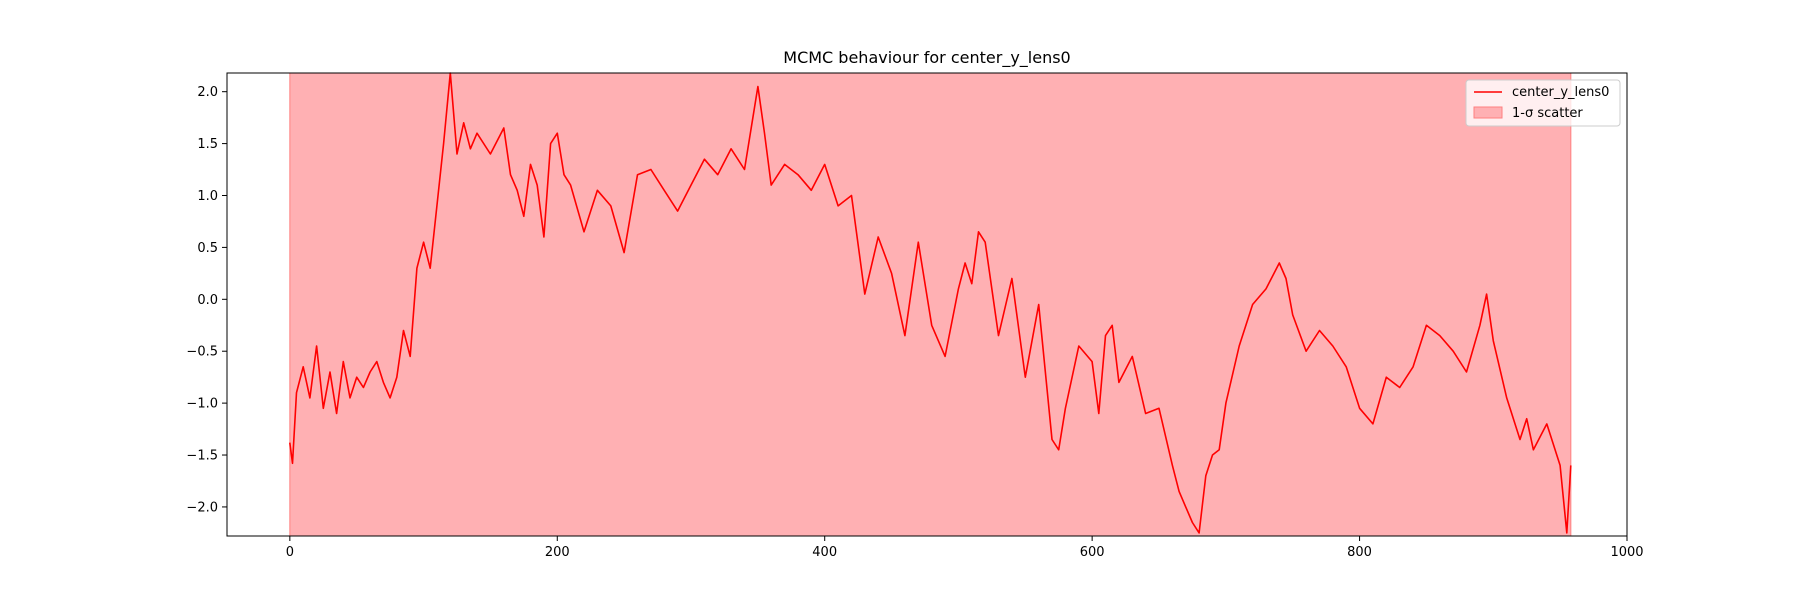 Image resolution: width=1800 pixels, height=600 pixels. I want to click on y-tick-label: 1.0, so click(207, 196).